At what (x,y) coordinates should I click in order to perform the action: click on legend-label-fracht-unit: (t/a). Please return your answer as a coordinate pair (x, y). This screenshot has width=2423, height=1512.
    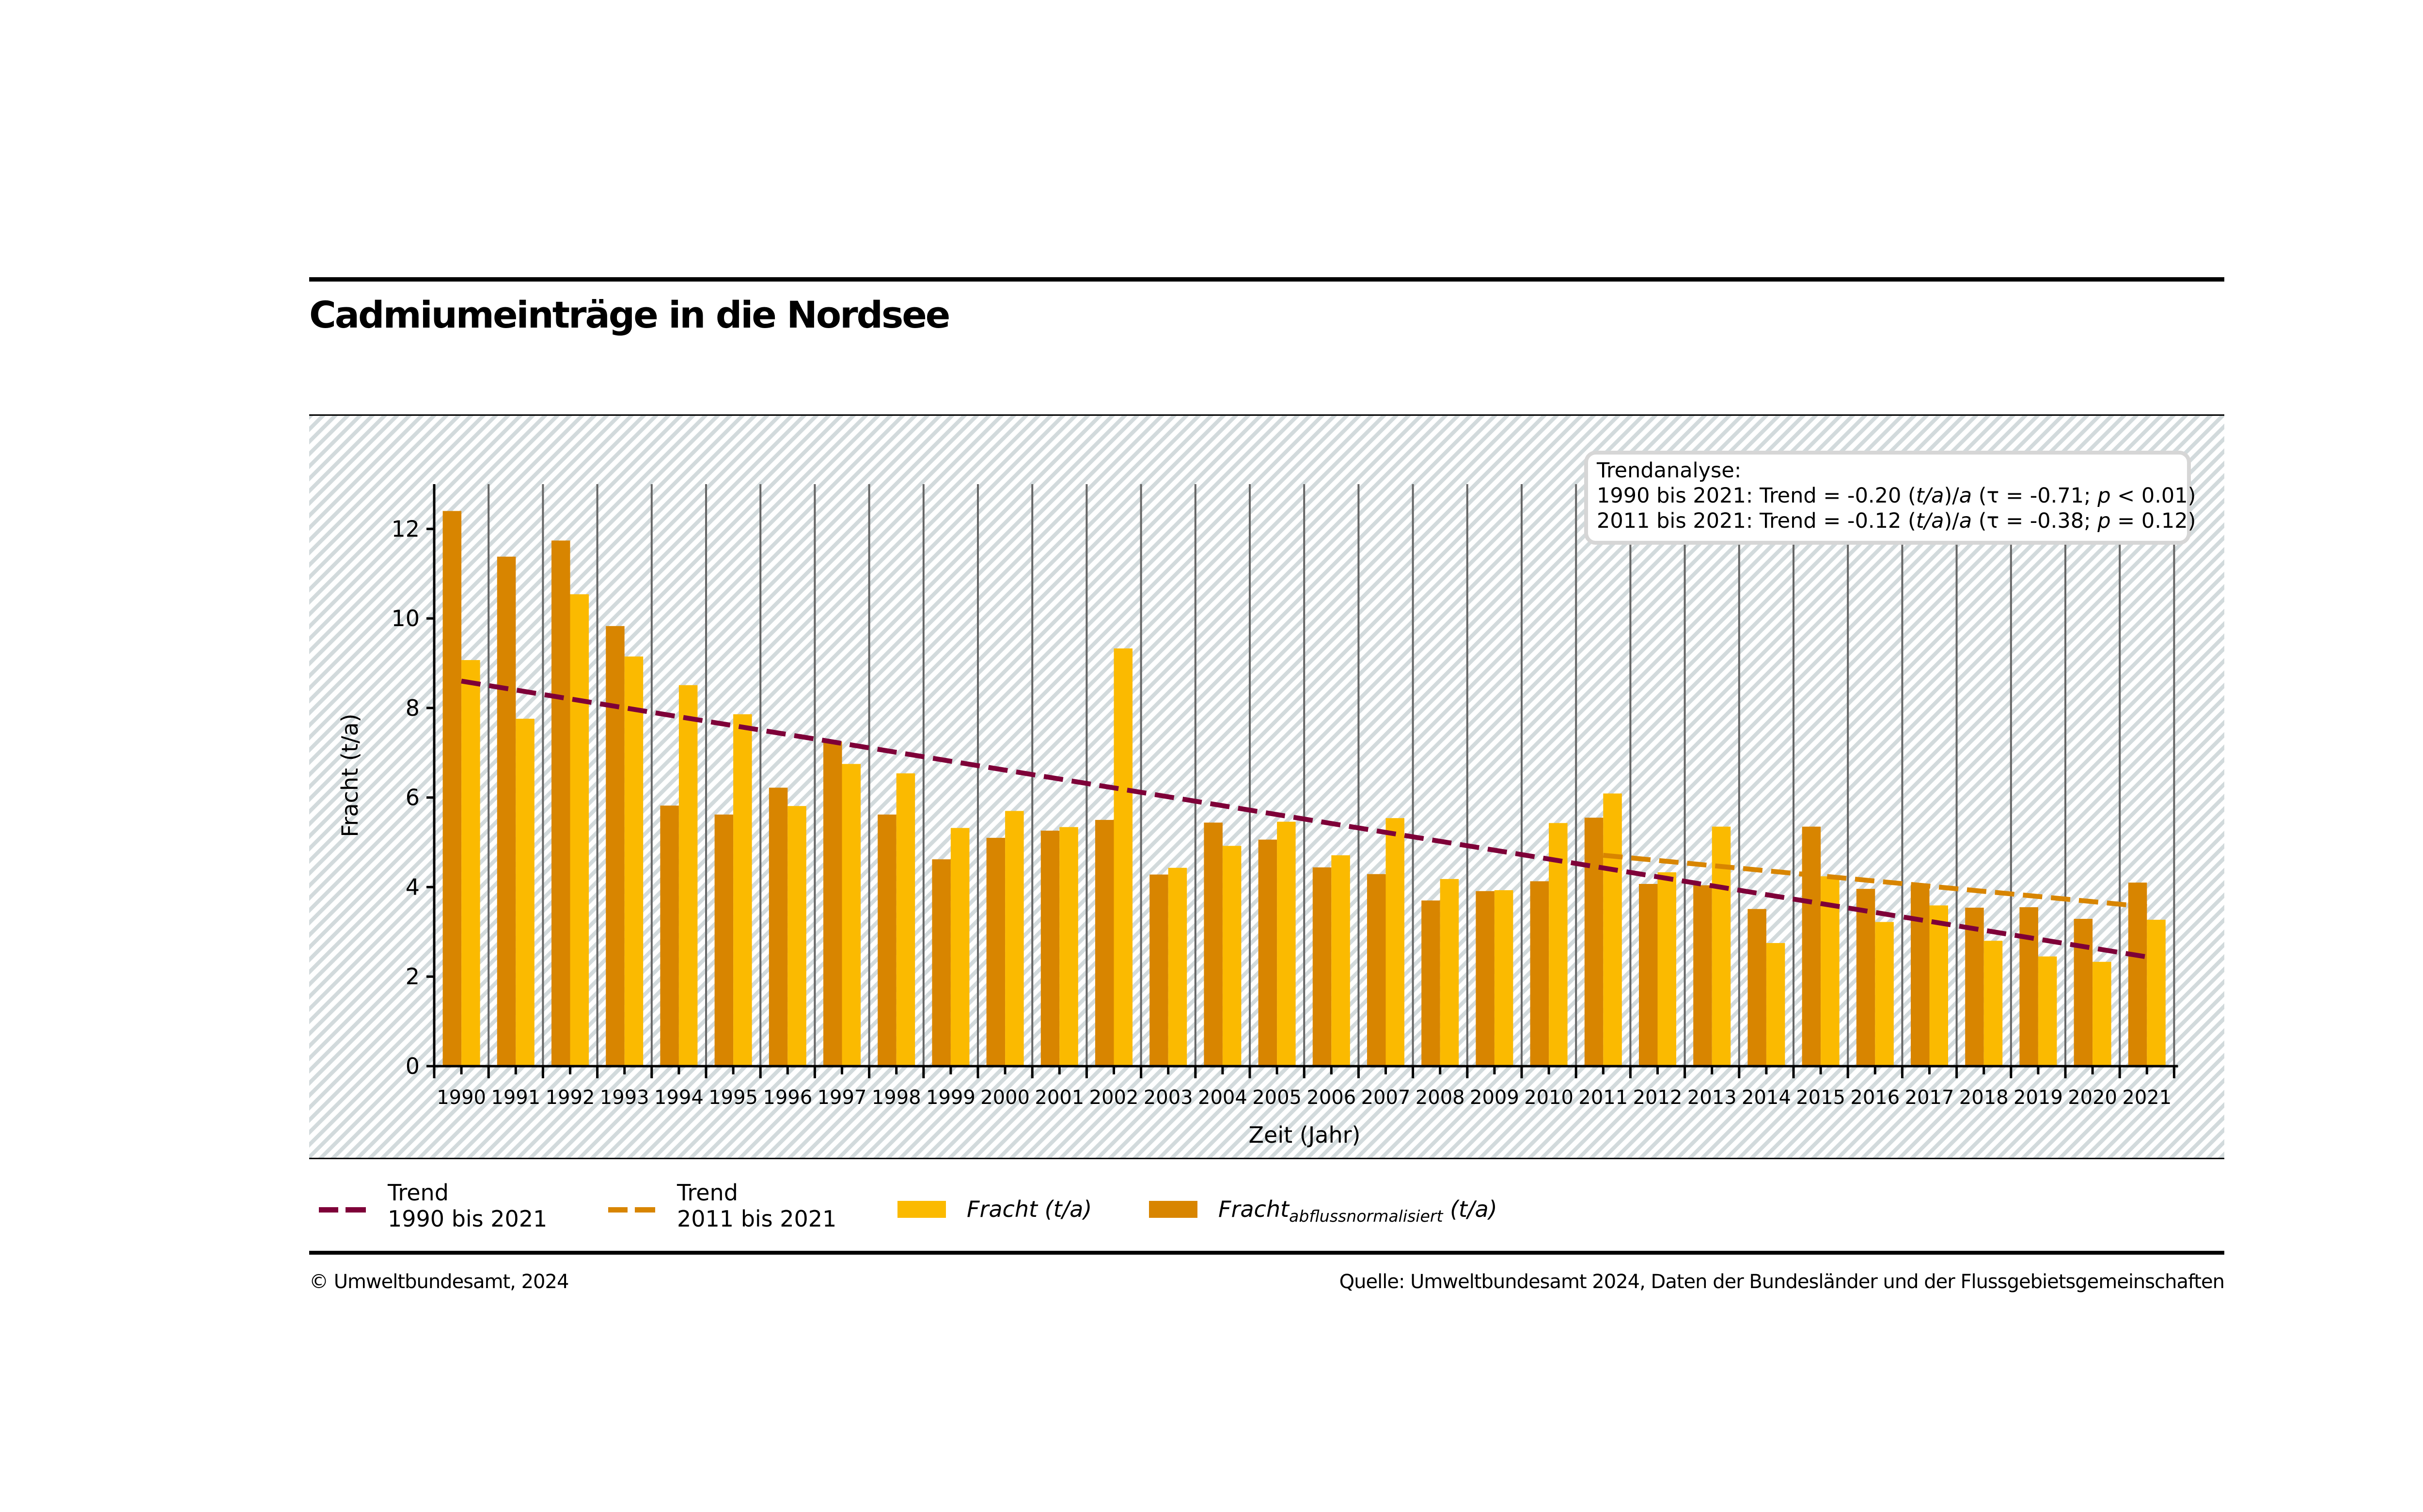
    Looking at the image, I should click on (1068, 1209).